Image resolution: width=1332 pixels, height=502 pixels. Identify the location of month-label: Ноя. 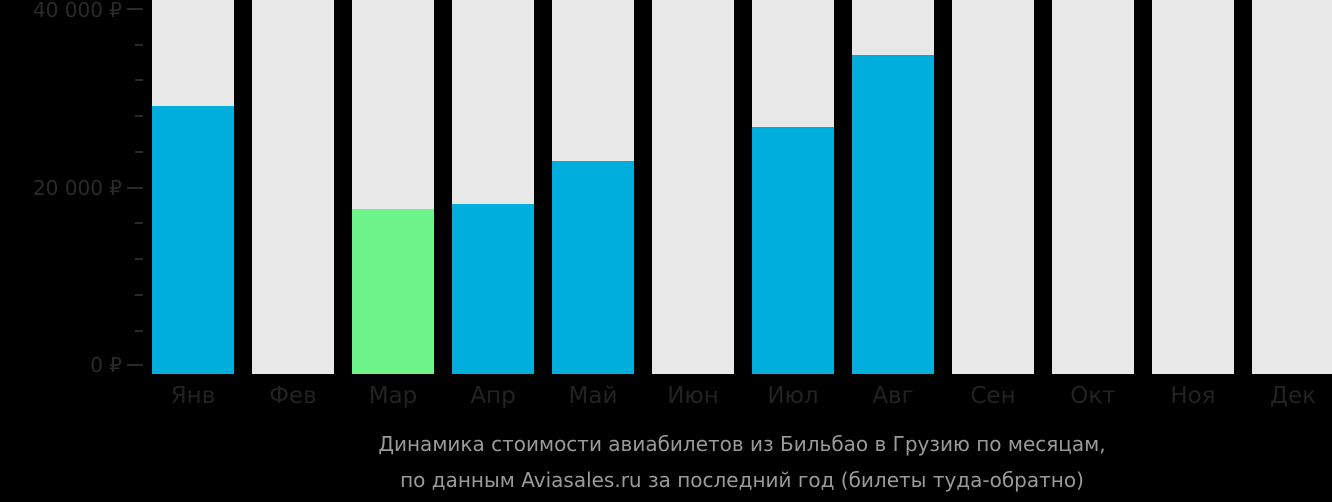
(1193, 396).